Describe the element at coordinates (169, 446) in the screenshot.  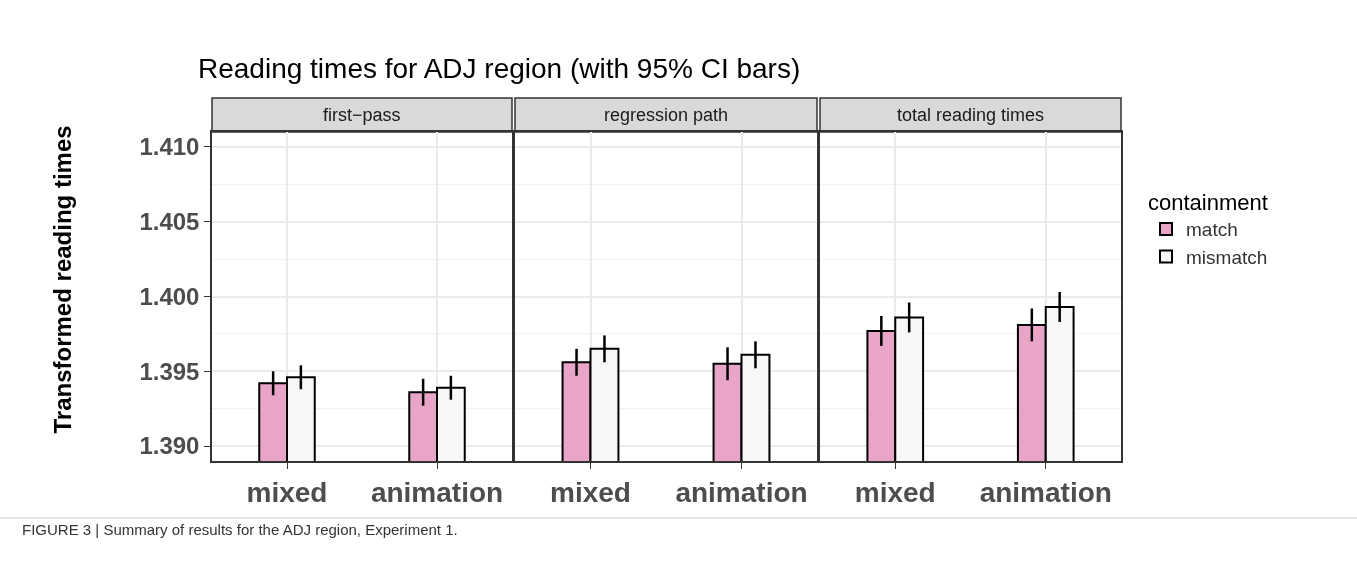
I see `y-tick-label: 1.390` at that location.